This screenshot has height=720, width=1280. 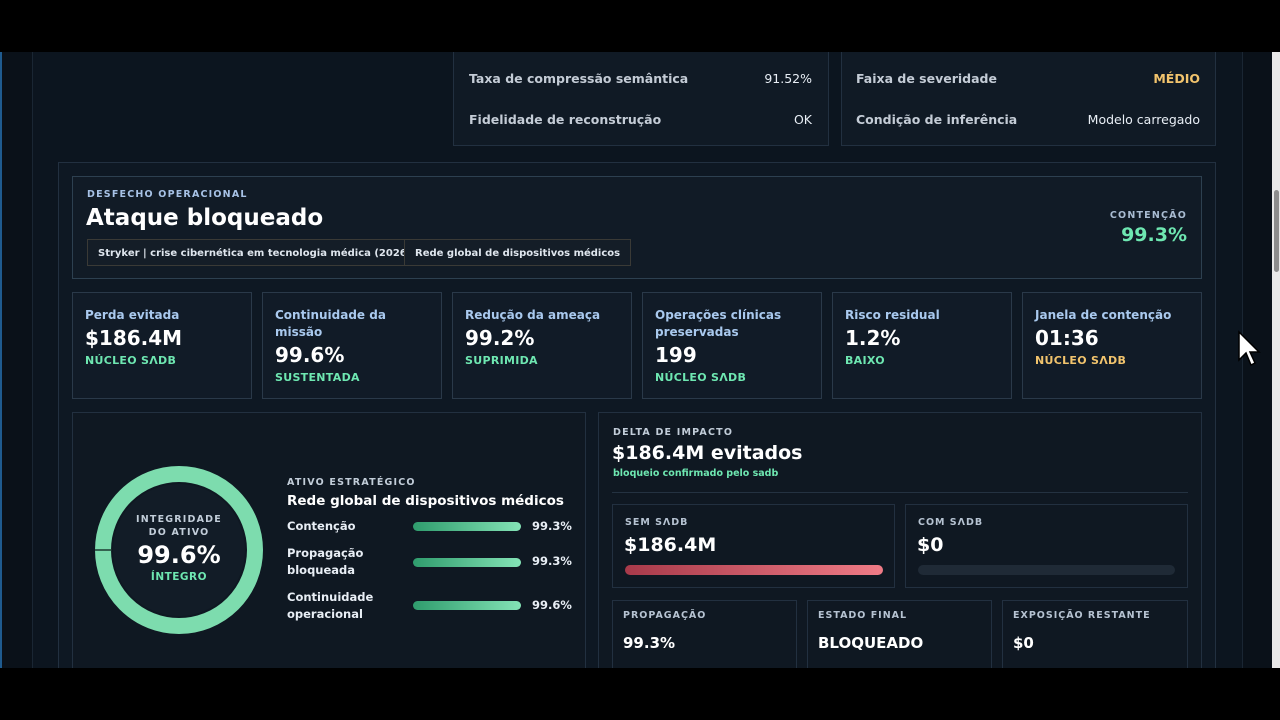 What do you see at coordinates (707, 453) in the screenshot?
I see `impact-headline: $186.4M evitados` at bounding box center [707, 453].